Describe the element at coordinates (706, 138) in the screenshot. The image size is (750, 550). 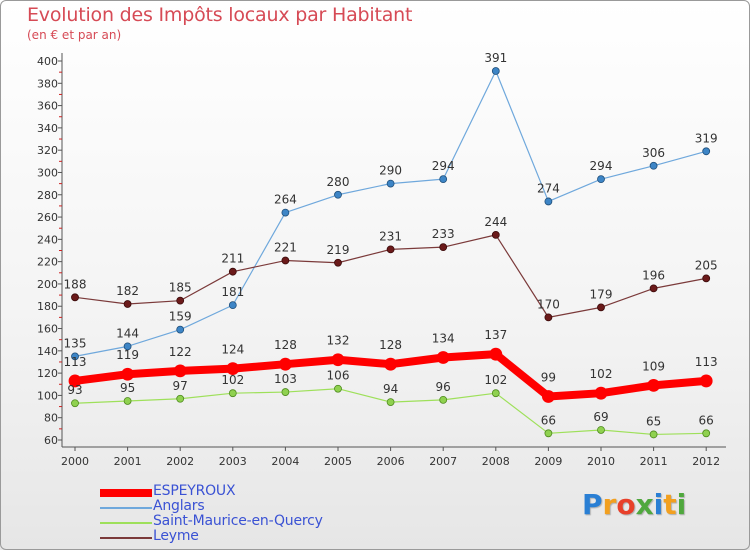
I see `data-label: 319` at that location.